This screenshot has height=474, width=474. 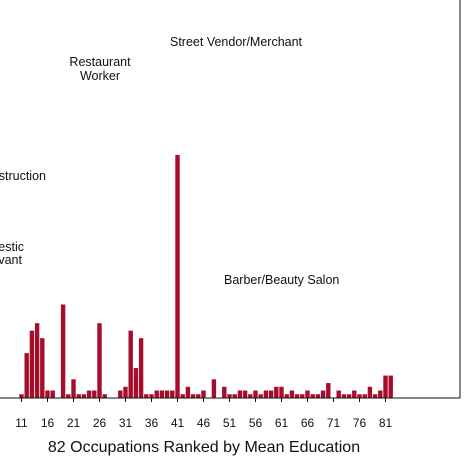 I want to click on annotation-label: Worker, so click(x=100, y=76).